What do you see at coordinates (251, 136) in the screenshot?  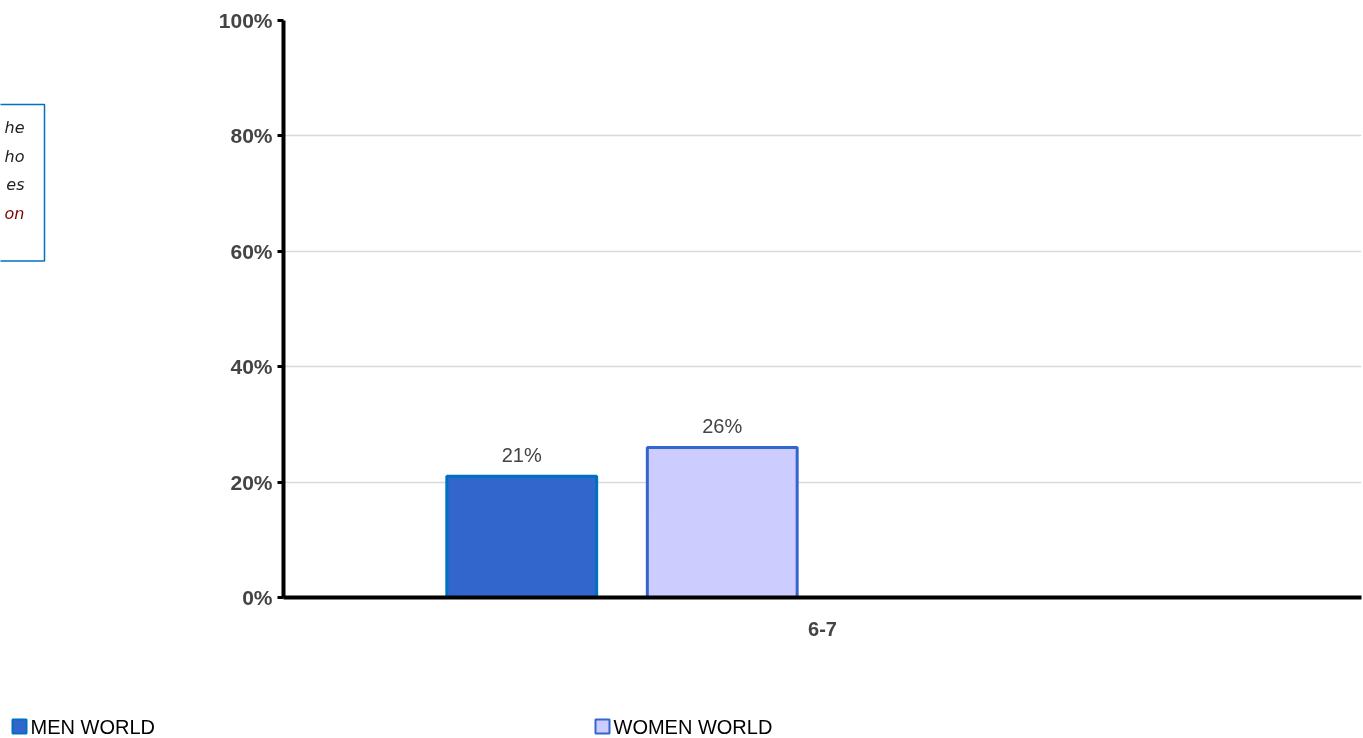 I see `y-tick-label: 80%` at bounding box center [251, 136].